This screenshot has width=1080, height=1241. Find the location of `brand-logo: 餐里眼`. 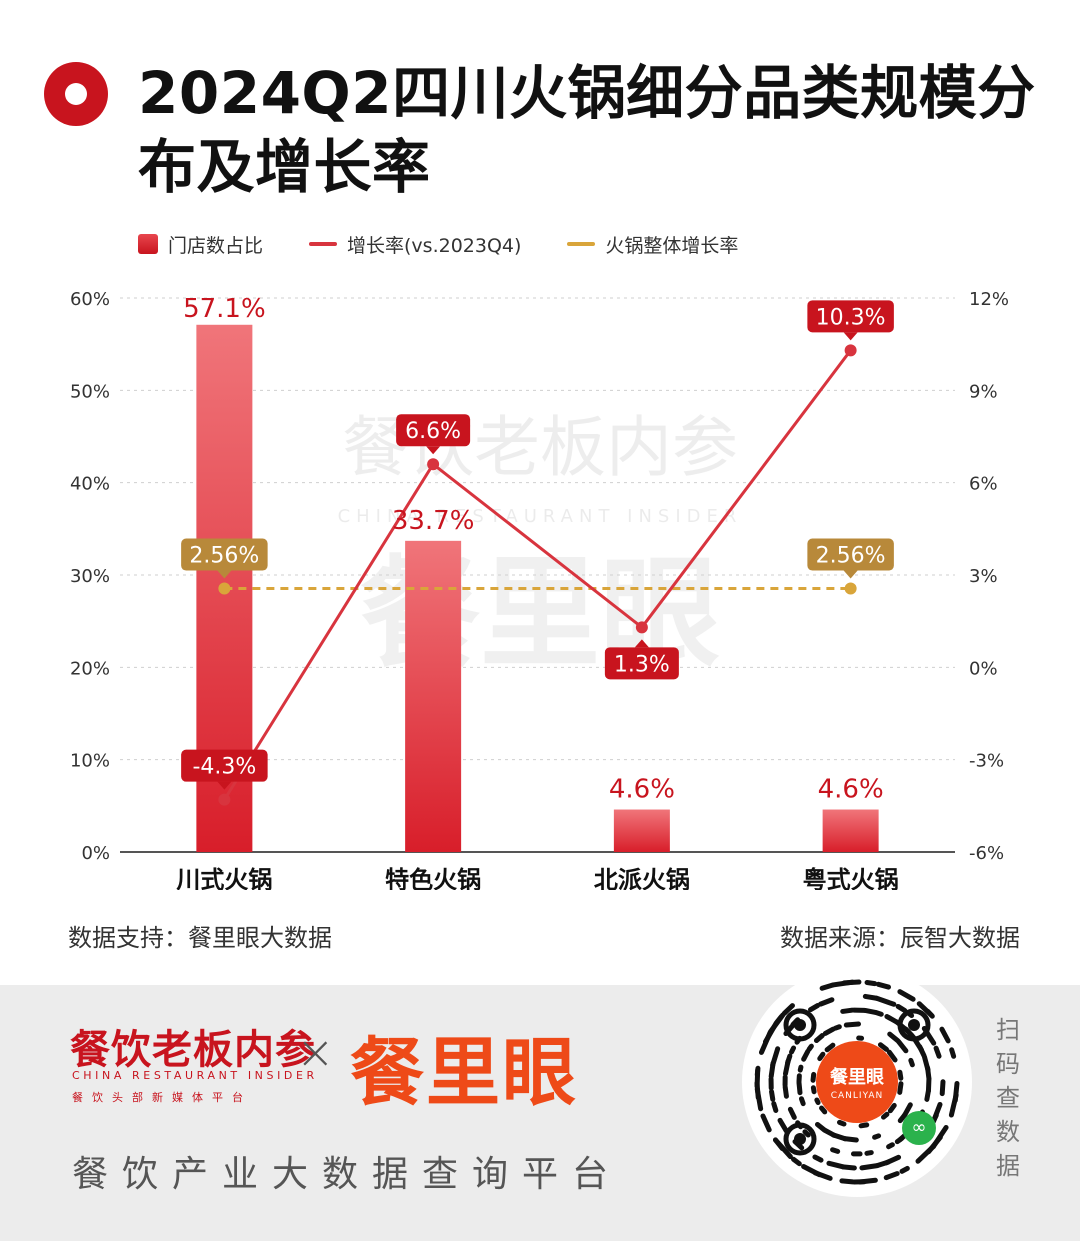

brand-logo: 餐里眼 is located at coordinates (464, 1073).